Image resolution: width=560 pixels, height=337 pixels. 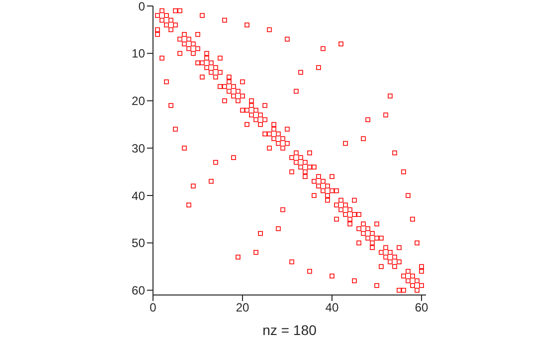 I want to click on x-tick-label: 0, so click(x=153, y=307).